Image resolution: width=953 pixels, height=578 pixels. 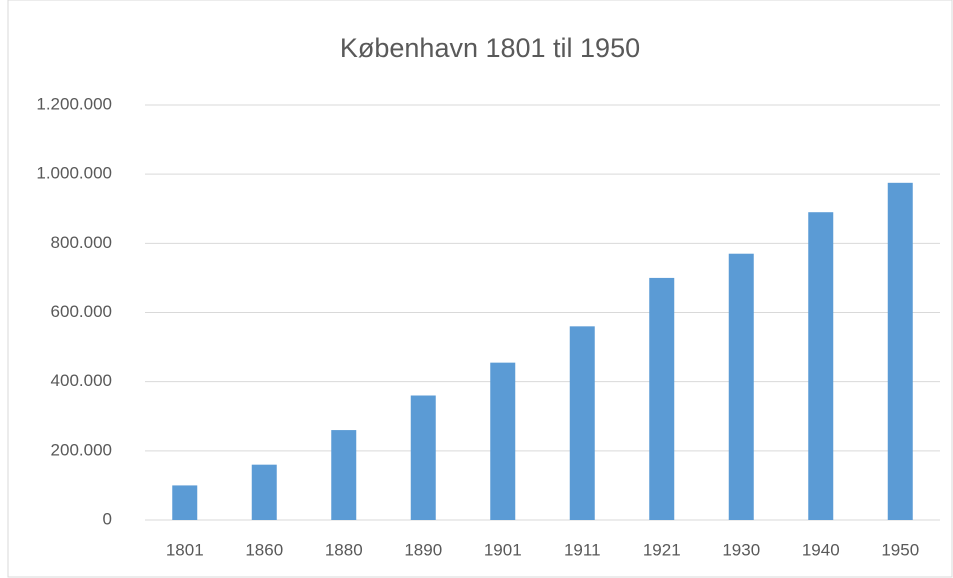 What do you see at coordinates (490, 48) in the screenshot?
I see `chart-title: København 1801 til 1950` at bounding box center [490, 48].